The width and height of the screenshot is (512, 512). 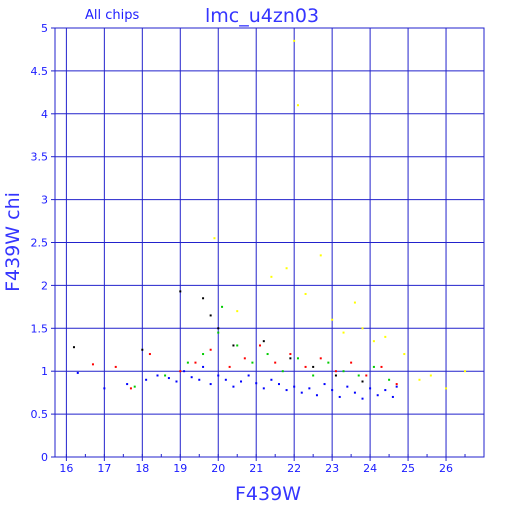 What do you see at coordinates (40, 71) in the screenshot?
I see `y-tick-label: 4.5` at bounding box center [40, 71].